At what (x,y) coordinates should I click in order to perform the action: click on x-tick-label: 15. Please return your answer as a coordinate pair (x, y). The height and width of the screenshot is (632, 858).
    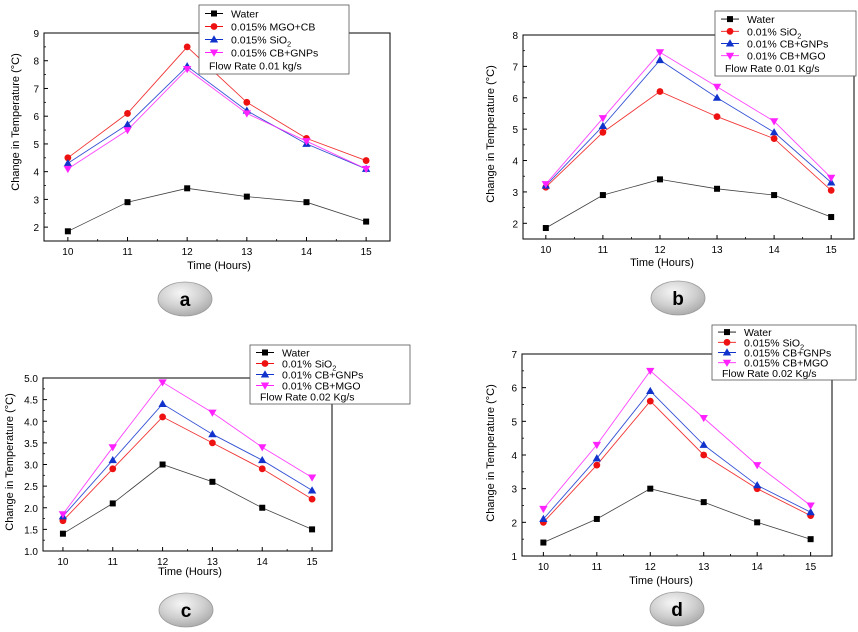
    Looking at the image, I should click on (811, 567).